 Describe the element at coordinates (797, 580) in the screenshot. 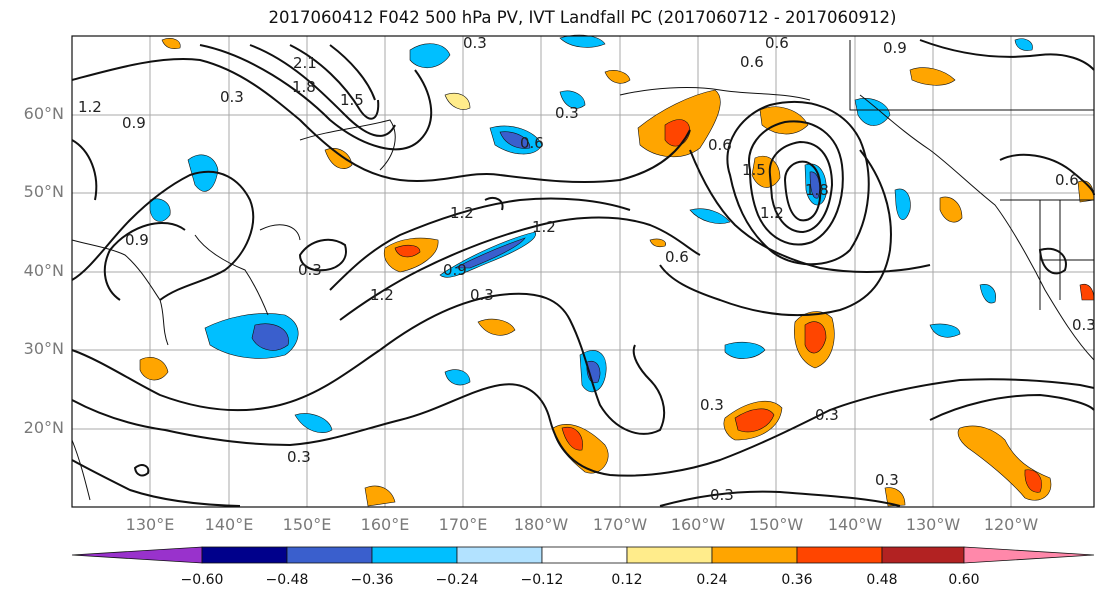

I see `colorbar-tick-label: 0.36` at that location.